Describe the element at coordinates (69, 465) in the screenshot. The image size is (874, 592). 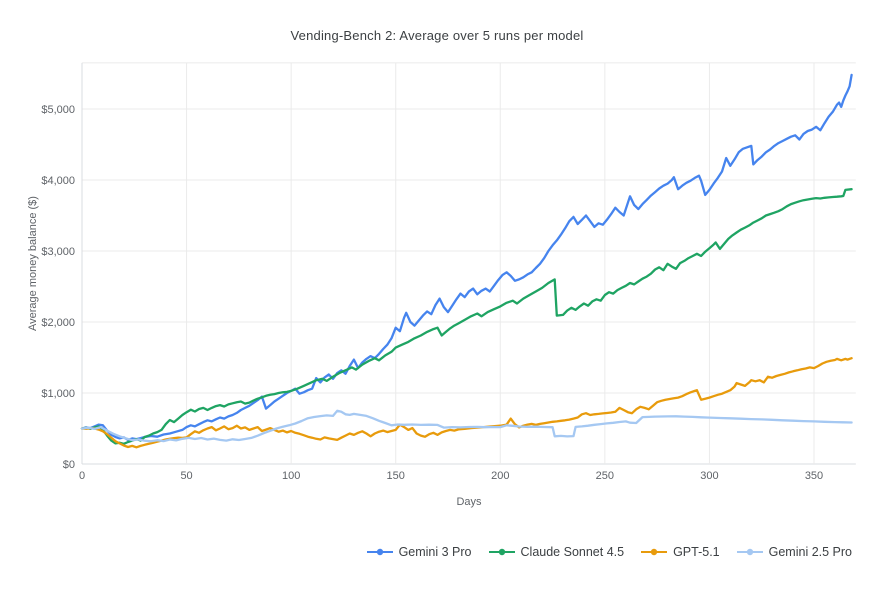
I see `y-tick-label: $0` at that location.